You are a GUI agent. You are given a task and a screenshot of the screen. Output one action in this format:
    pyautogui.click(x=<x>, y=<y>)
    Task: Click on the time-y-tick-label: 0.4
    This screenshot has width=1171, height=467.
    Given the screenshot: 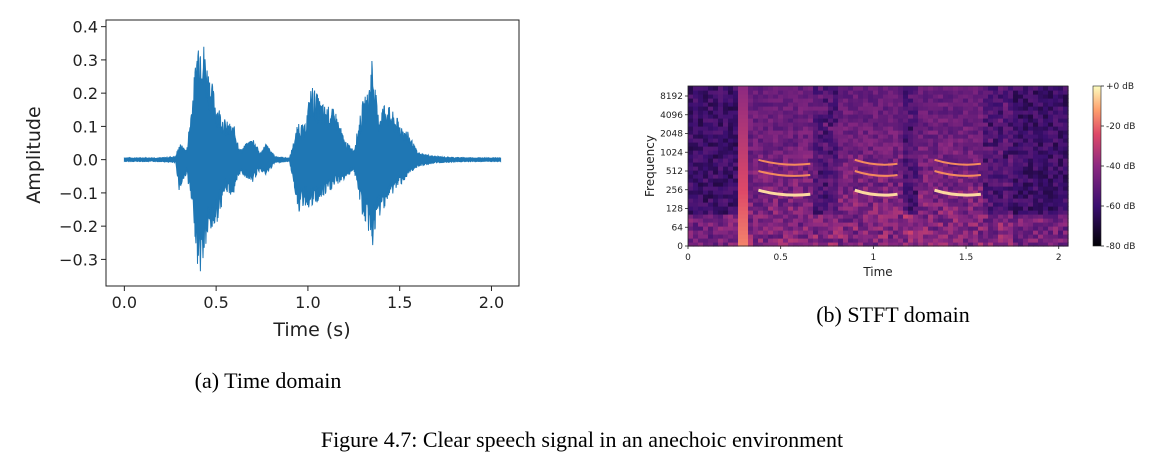 What is the action you would take?
    pyautogui.click(x=85, y=27)
    